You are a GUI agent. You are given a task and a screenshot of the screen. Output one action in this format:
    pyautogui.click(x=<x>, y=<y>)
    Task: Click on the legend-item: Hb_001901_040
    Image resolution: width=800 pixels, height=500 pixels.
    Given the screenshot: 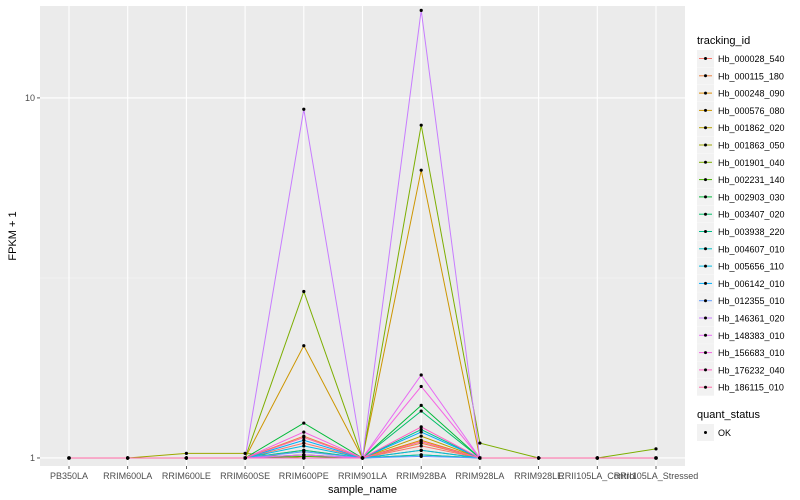 What is the action you would take?
    pyautogui.click(x=741, y=162)
    